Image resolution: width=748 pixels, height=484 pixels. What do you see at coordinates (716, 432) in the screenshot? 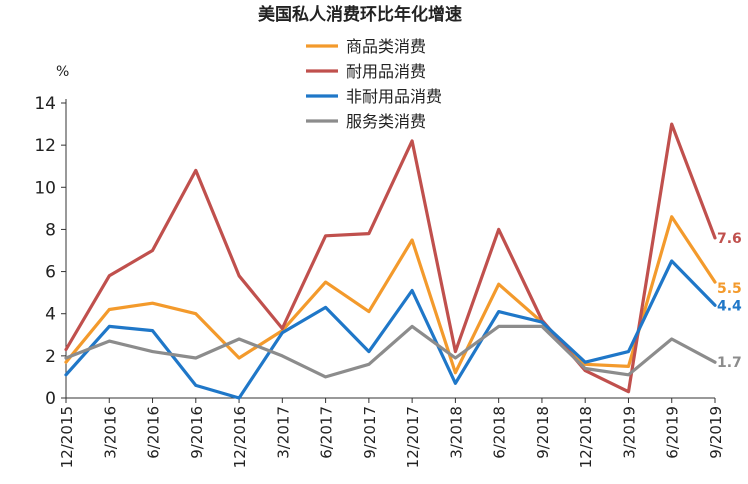
I see `x-tick-label: 9/2019` at bounding box center [716, 432].